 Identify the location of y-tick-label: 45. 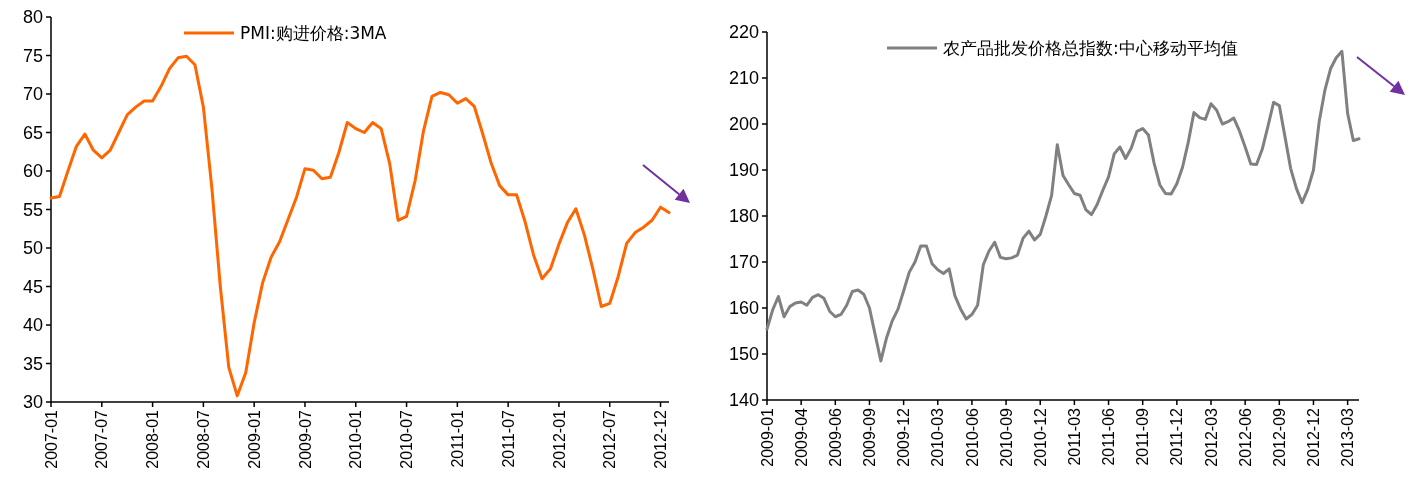
(32, 286).